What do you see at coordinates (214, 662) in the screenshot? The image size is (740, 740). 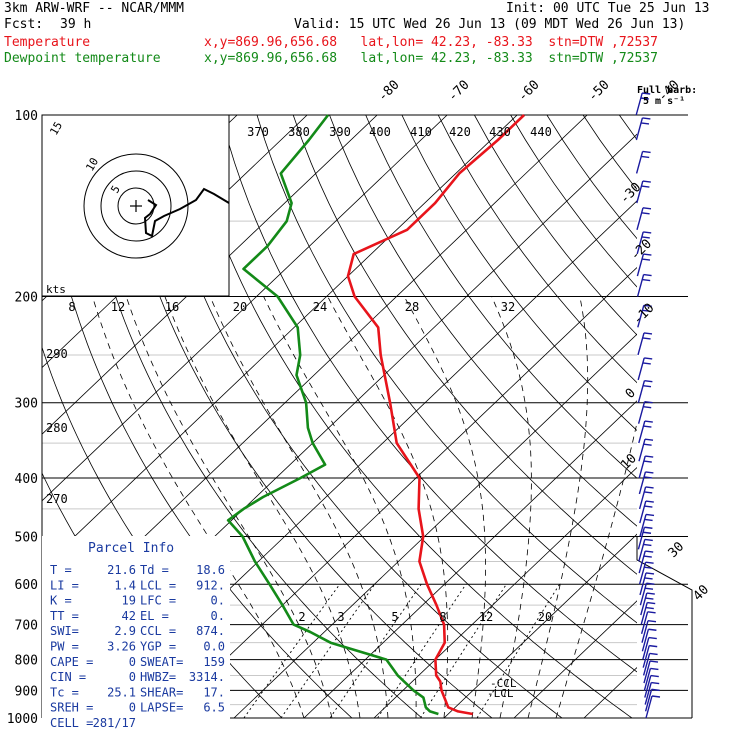 I see `parcel-value: 159` at bounding box center [214, 662].